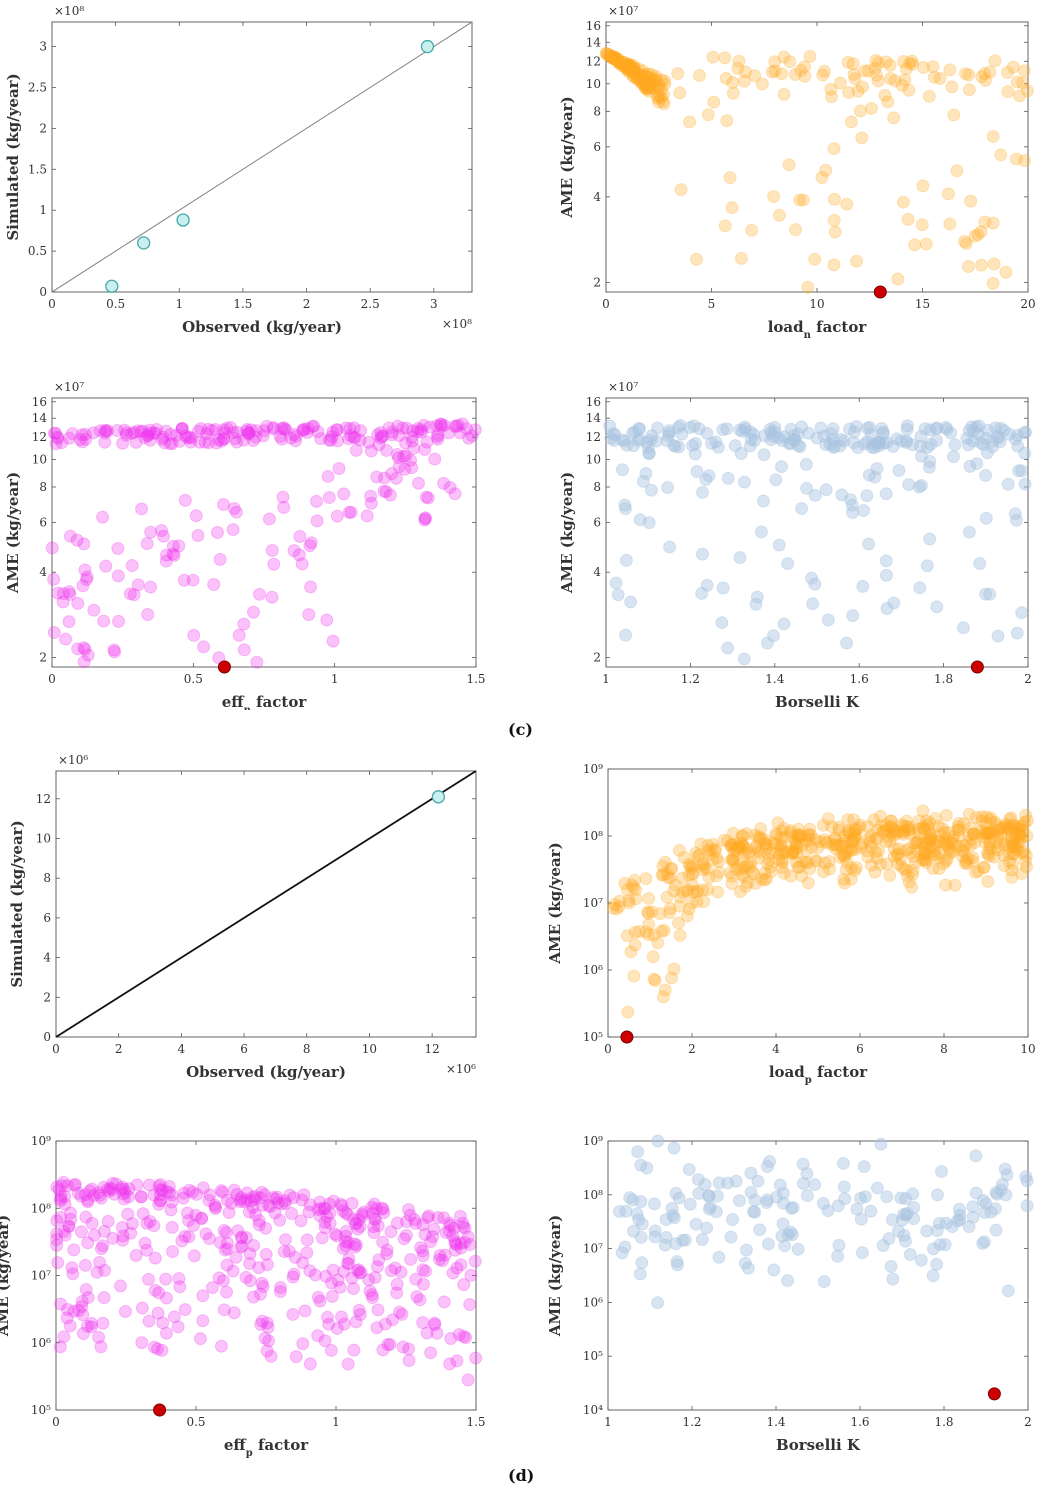  Describe the element at coordinates (40, 418) in the screenshot. I see `y-tick-label: 14` at that location.